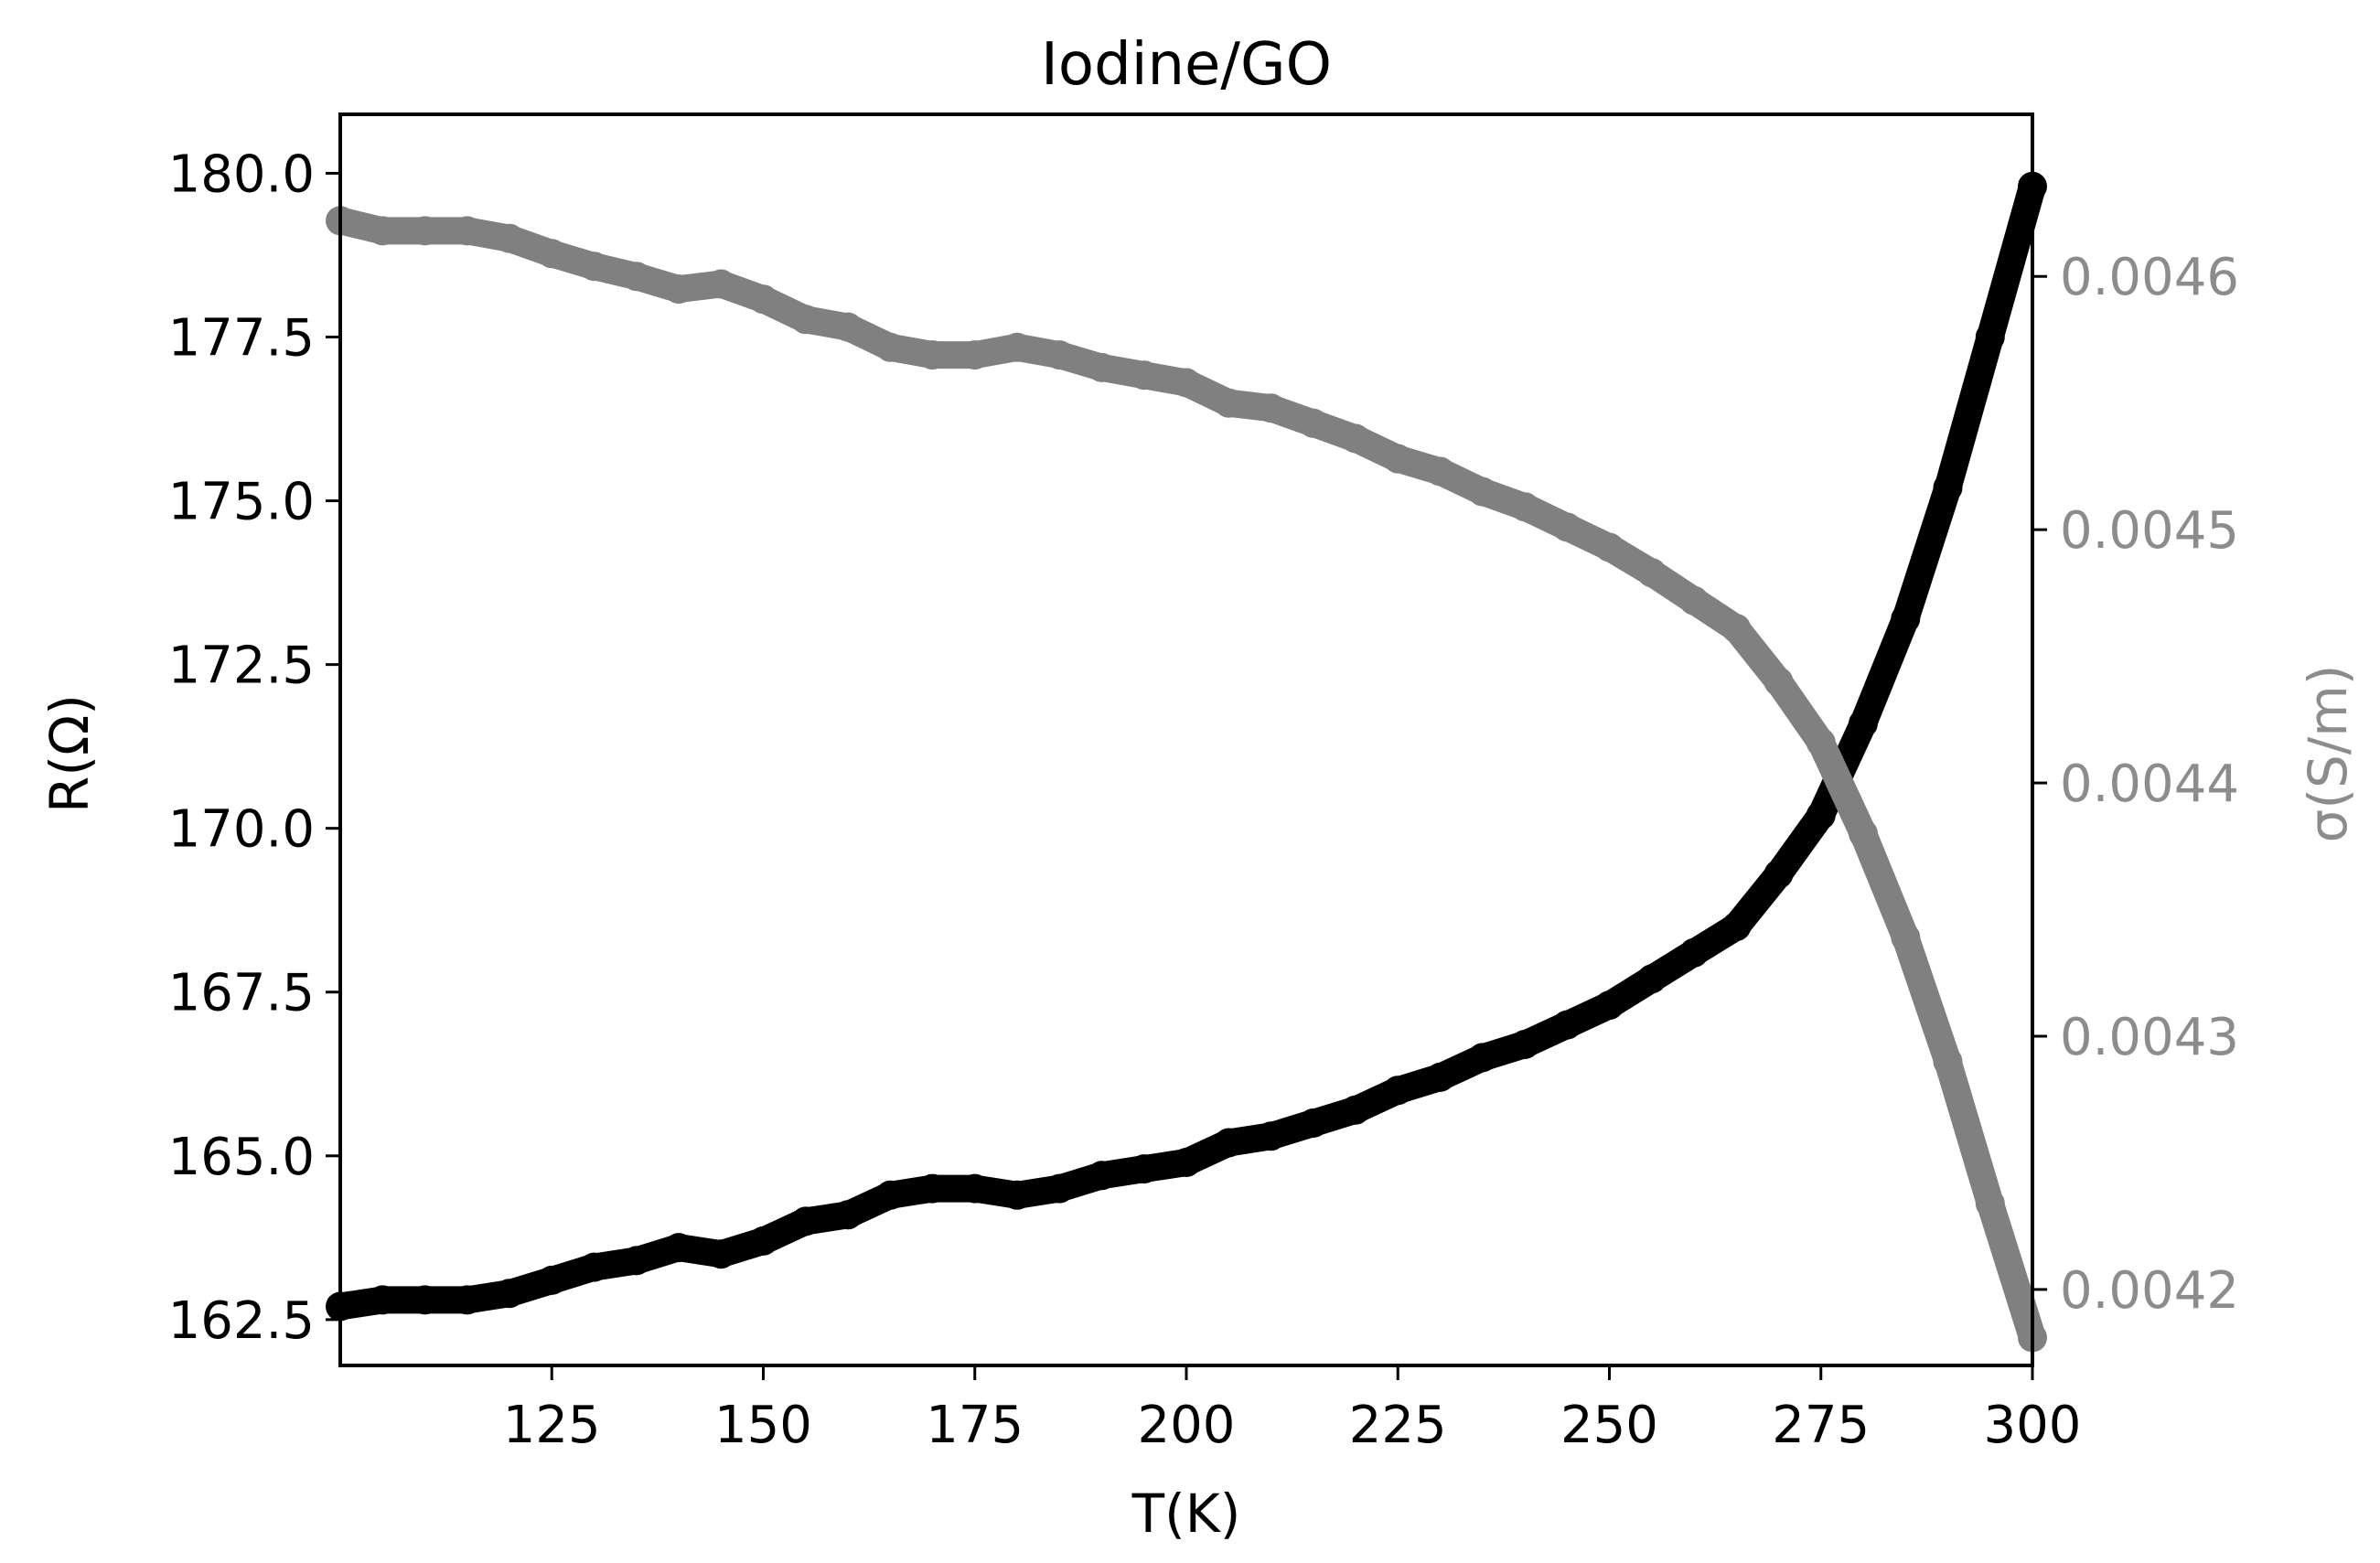  Describe the element at coordinates (2149, 531) in the screenshot. I see `y2-tick-label: 0.0045` at that location.